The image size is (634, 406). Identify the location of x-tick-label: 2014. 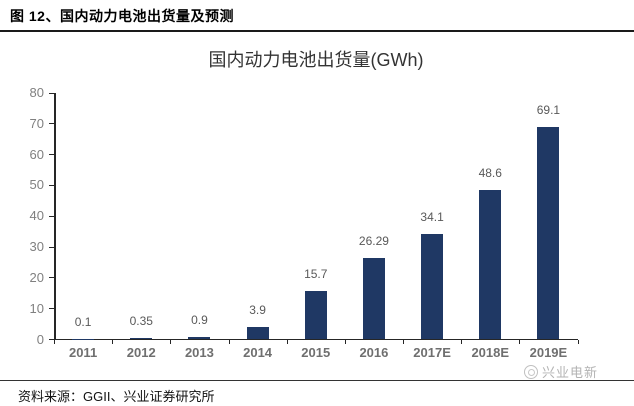
(258, 352).